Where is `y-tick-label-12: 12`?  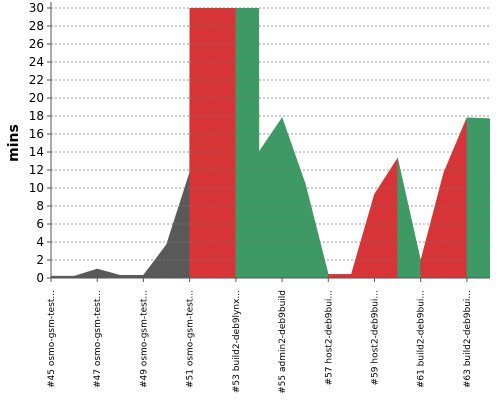
y-tick-label-12: 12 is located at coordinates (36, 170).